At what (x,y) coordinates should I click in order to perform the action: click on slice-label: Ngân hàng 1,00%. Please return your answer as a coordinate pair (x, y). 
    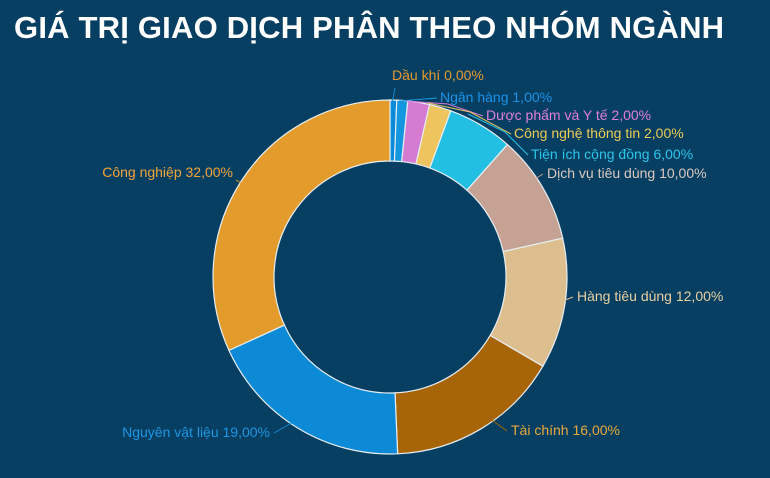
    Looking at the image, I should click on (496, 97).